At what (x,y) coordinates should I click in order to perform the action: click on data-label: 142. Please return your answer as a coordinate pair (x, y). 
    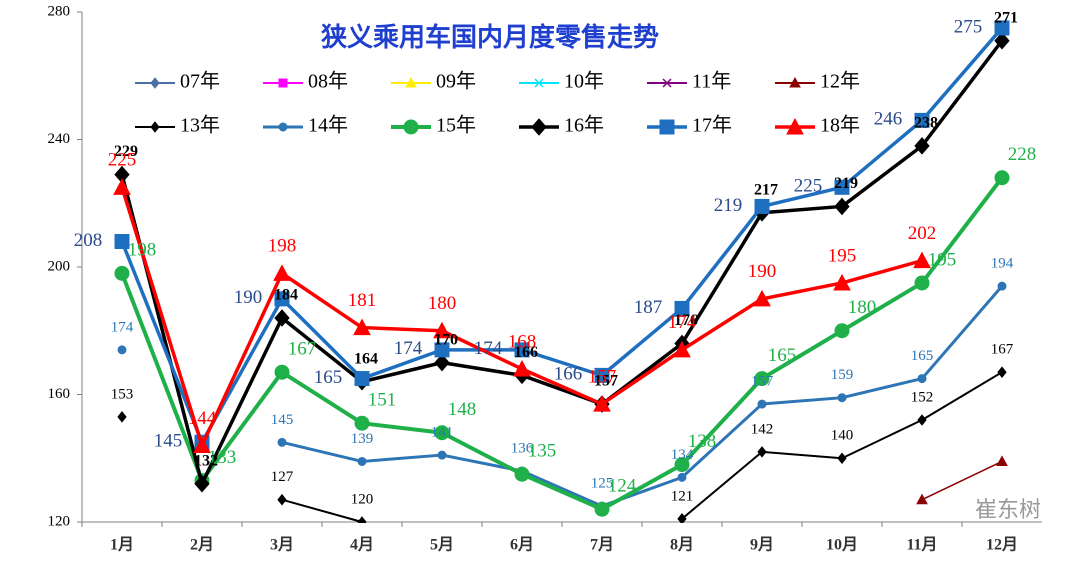
    Looking at the image, I should click on (762, 429).